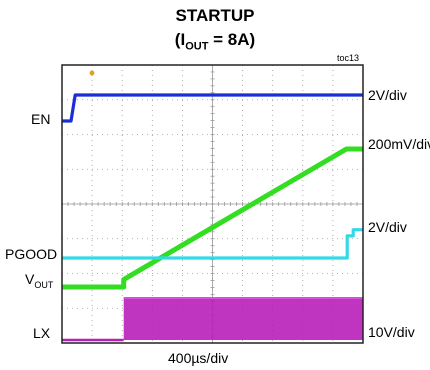 The height and width of the screenshot is (370, 430). I want to click on subtitle-subscript: OUT, so click(197, 46).